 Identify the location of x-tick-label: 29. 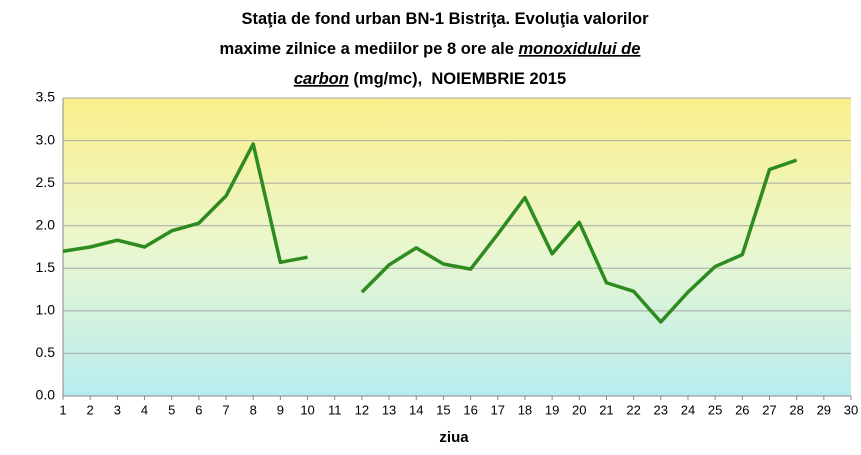
(824, 409).